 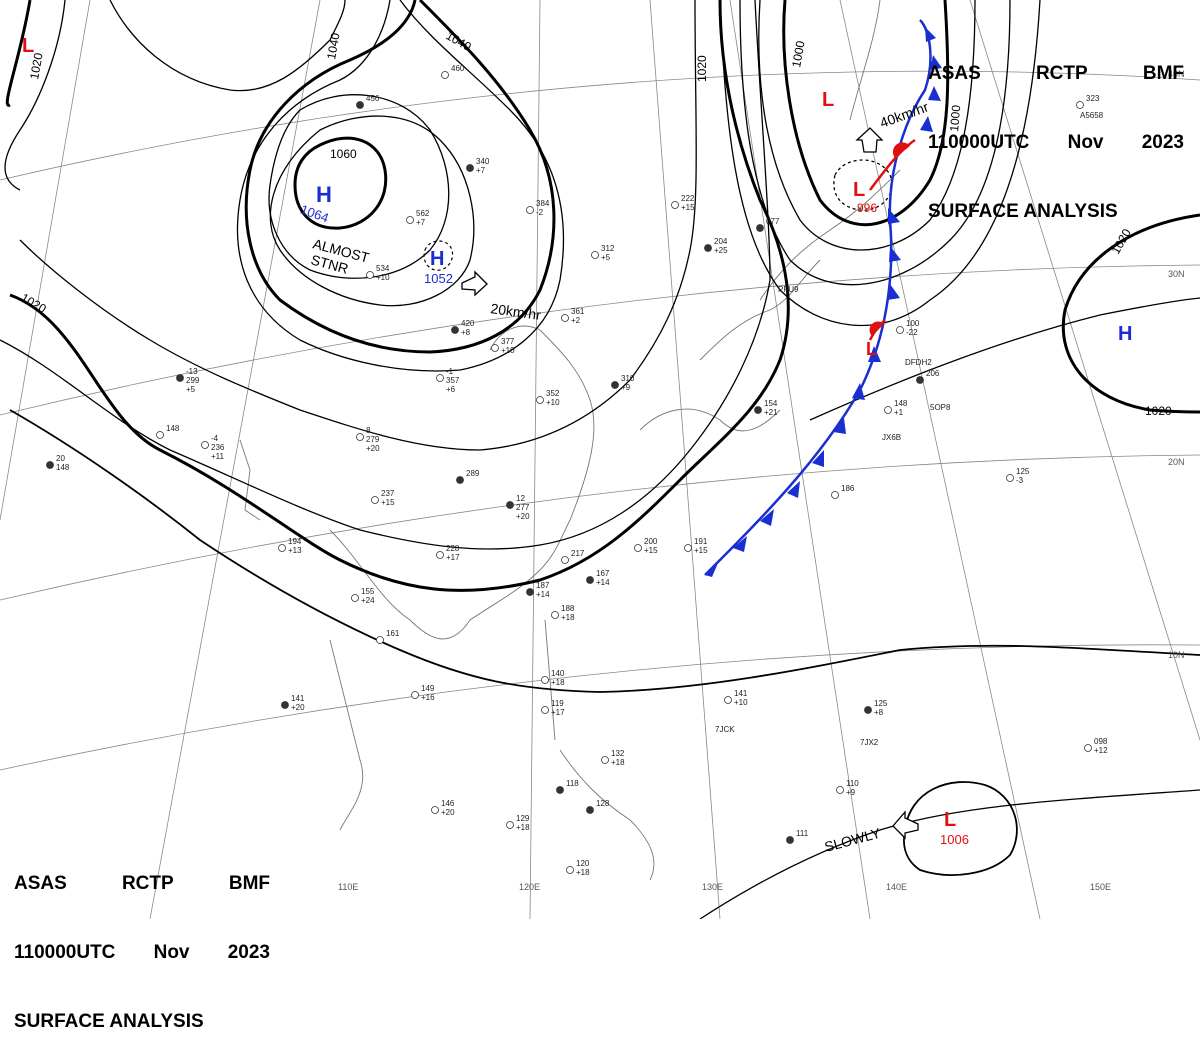 I want to click on station-value: 110, so click(x=852, y=783).